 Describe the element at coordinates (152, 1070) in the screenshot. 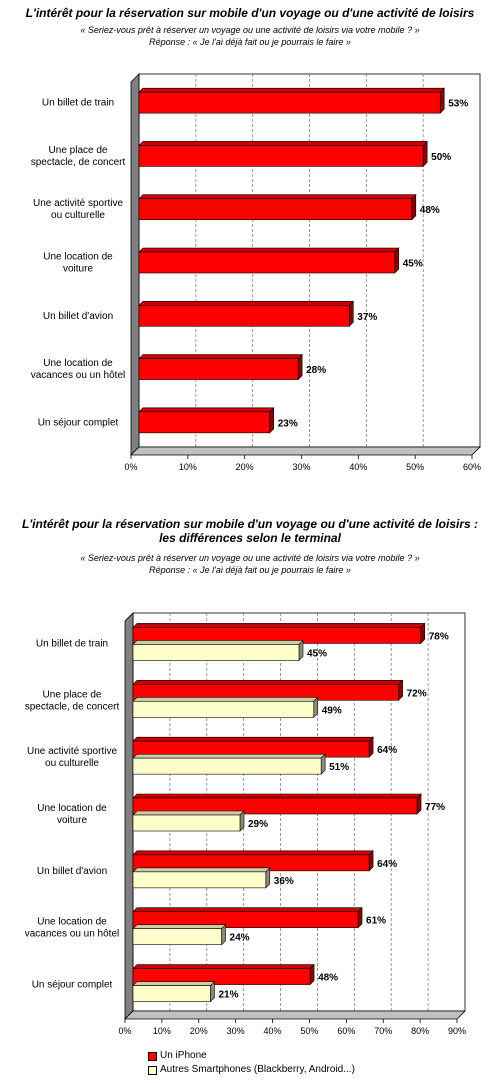

I see `legend-swatch-others` at that location.